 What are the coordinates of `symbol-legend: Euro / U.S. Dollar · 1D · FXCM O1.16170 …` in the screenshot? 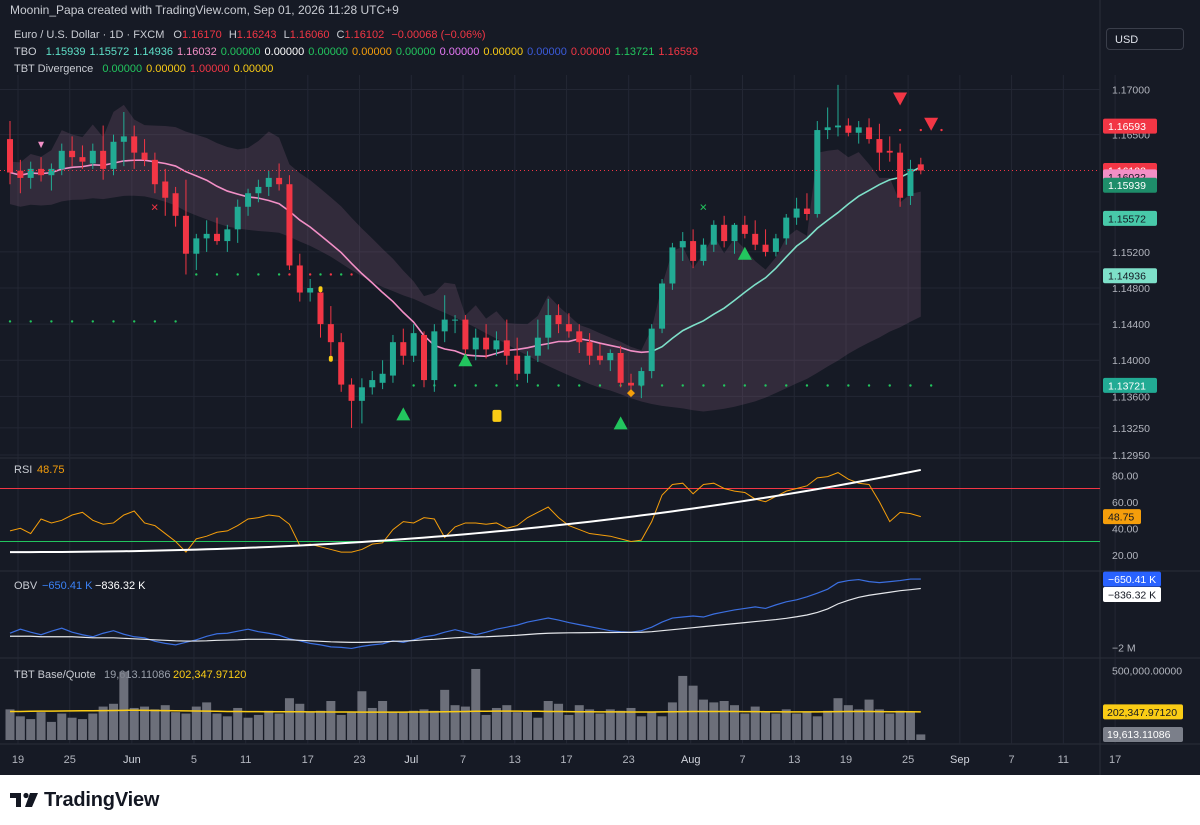 It's located at (252, 35).